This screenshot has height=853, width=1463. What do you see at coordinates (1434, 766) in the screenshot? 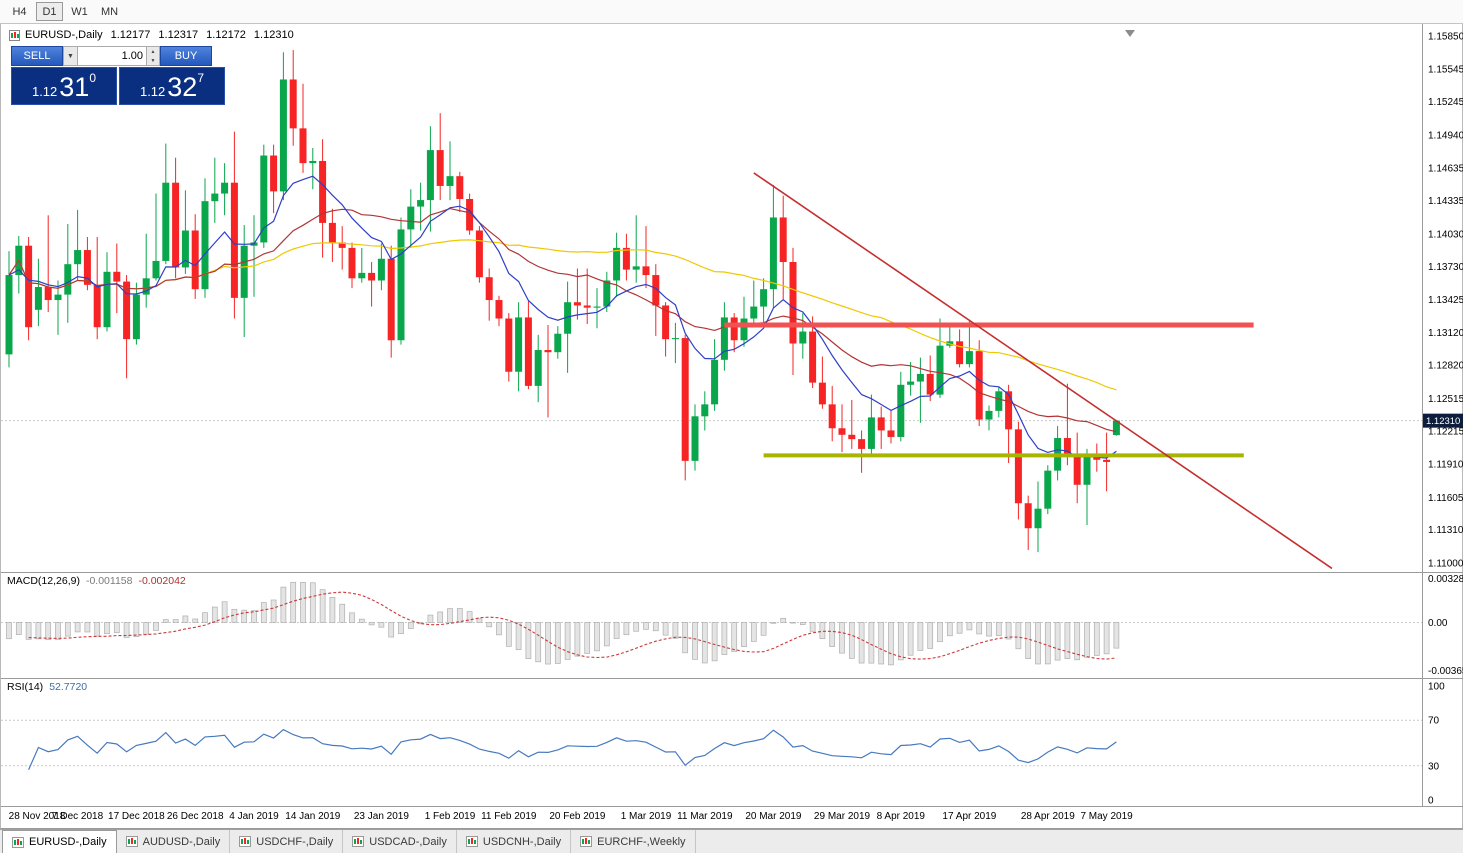
I see `svg-text: 30` at bounding box center [1434, 766].